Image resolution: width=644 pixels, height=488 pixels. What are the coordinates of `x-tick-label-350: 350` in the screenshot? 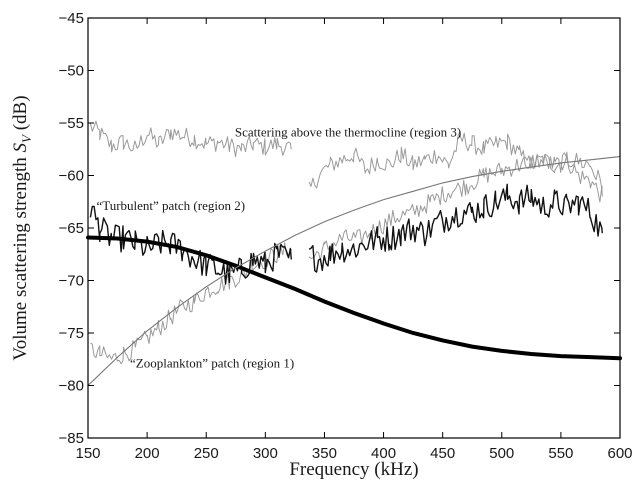 It's located at (324, 453).